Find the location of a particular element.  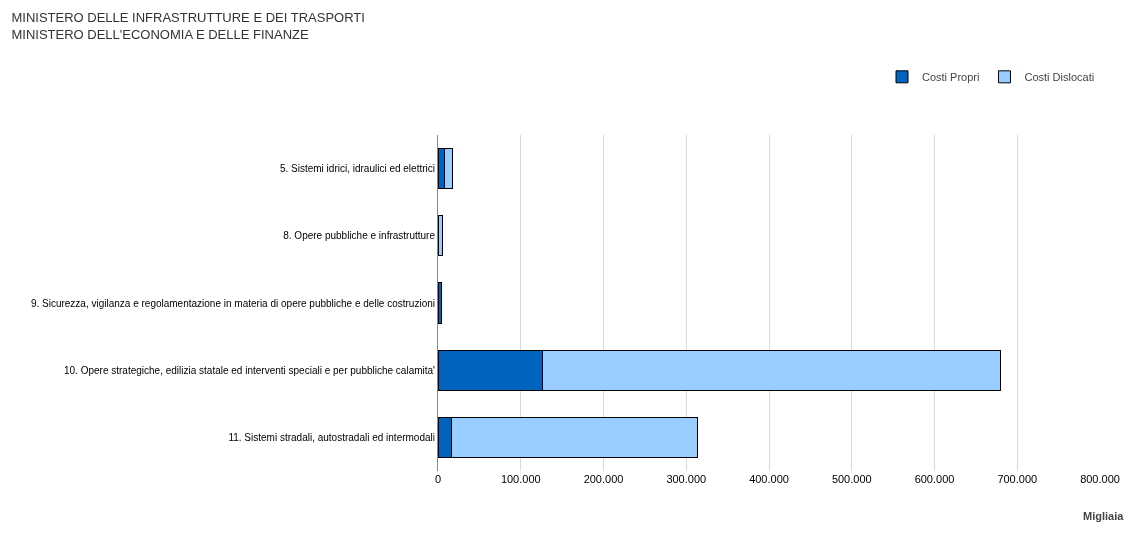

x-tick-label: 500.000 is located at coordinates (851, 479).